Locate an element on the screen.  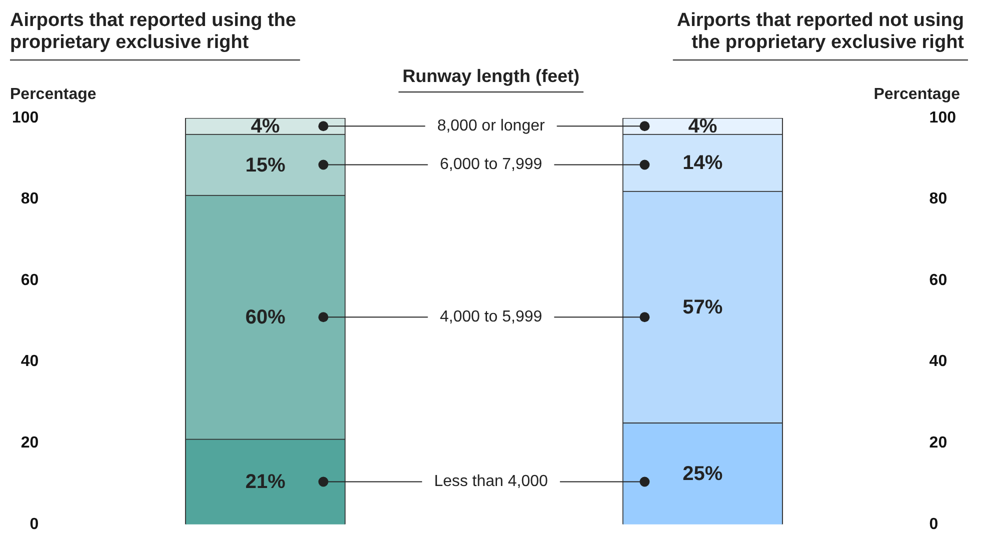
text: 8,000 or longer is located at coordinates (491, 126).